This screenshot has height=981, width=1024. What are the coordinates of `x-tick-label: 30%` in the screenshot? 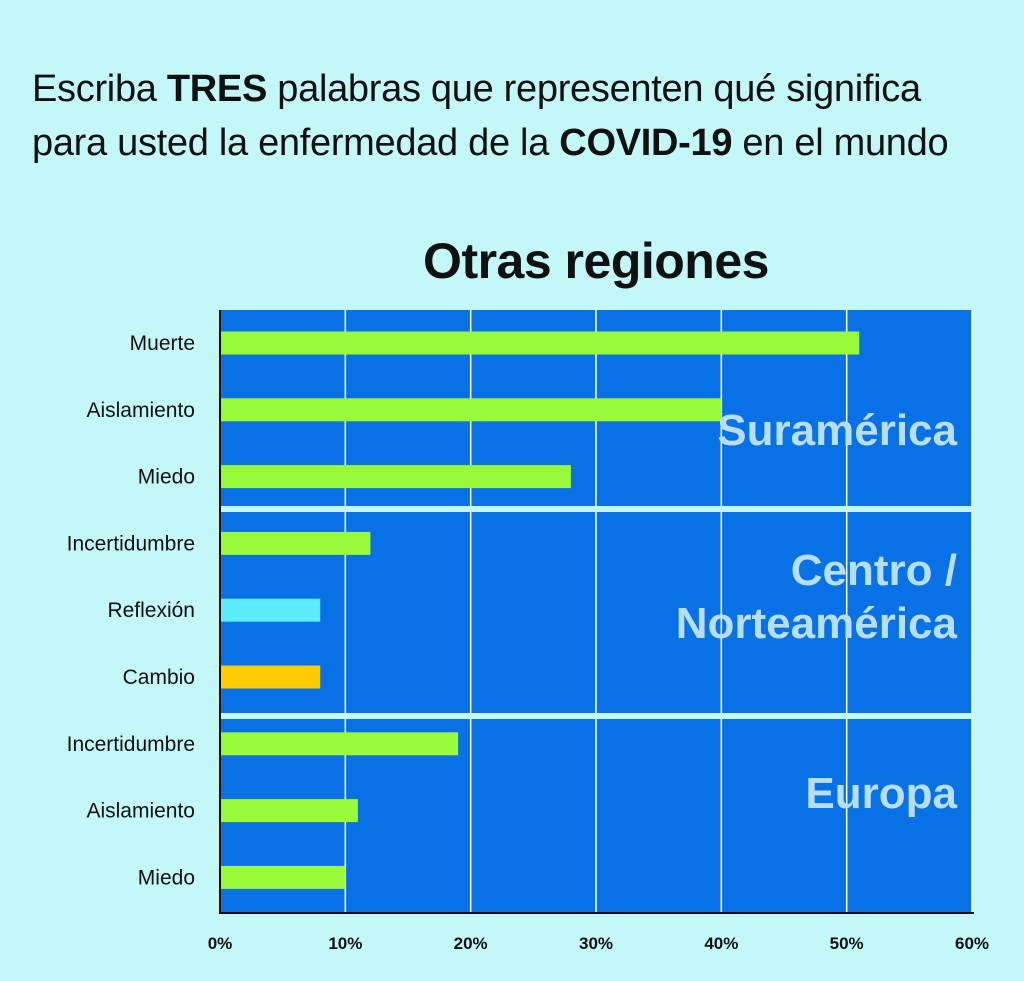 It's located at (596, 943).